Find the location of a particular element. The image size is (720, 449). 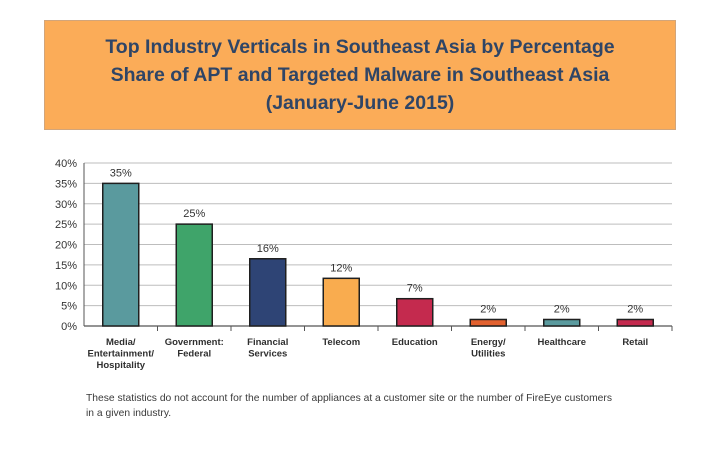

chart-title-line-3: (January-June 2015) is located at coordinates (360, 103).